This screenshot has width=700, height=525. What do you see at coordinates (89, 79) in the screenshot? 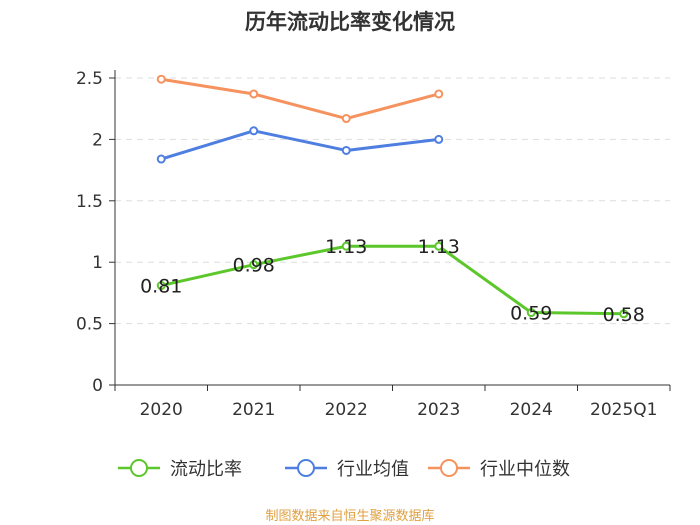
I see `y-tick-label: 2.5` at bounding box center [89, 79].